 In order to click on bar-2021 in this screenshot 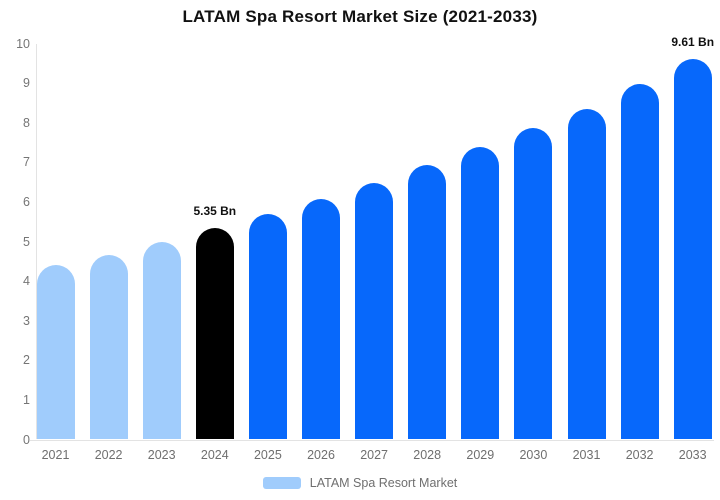, I will do `click(55, 352)`.